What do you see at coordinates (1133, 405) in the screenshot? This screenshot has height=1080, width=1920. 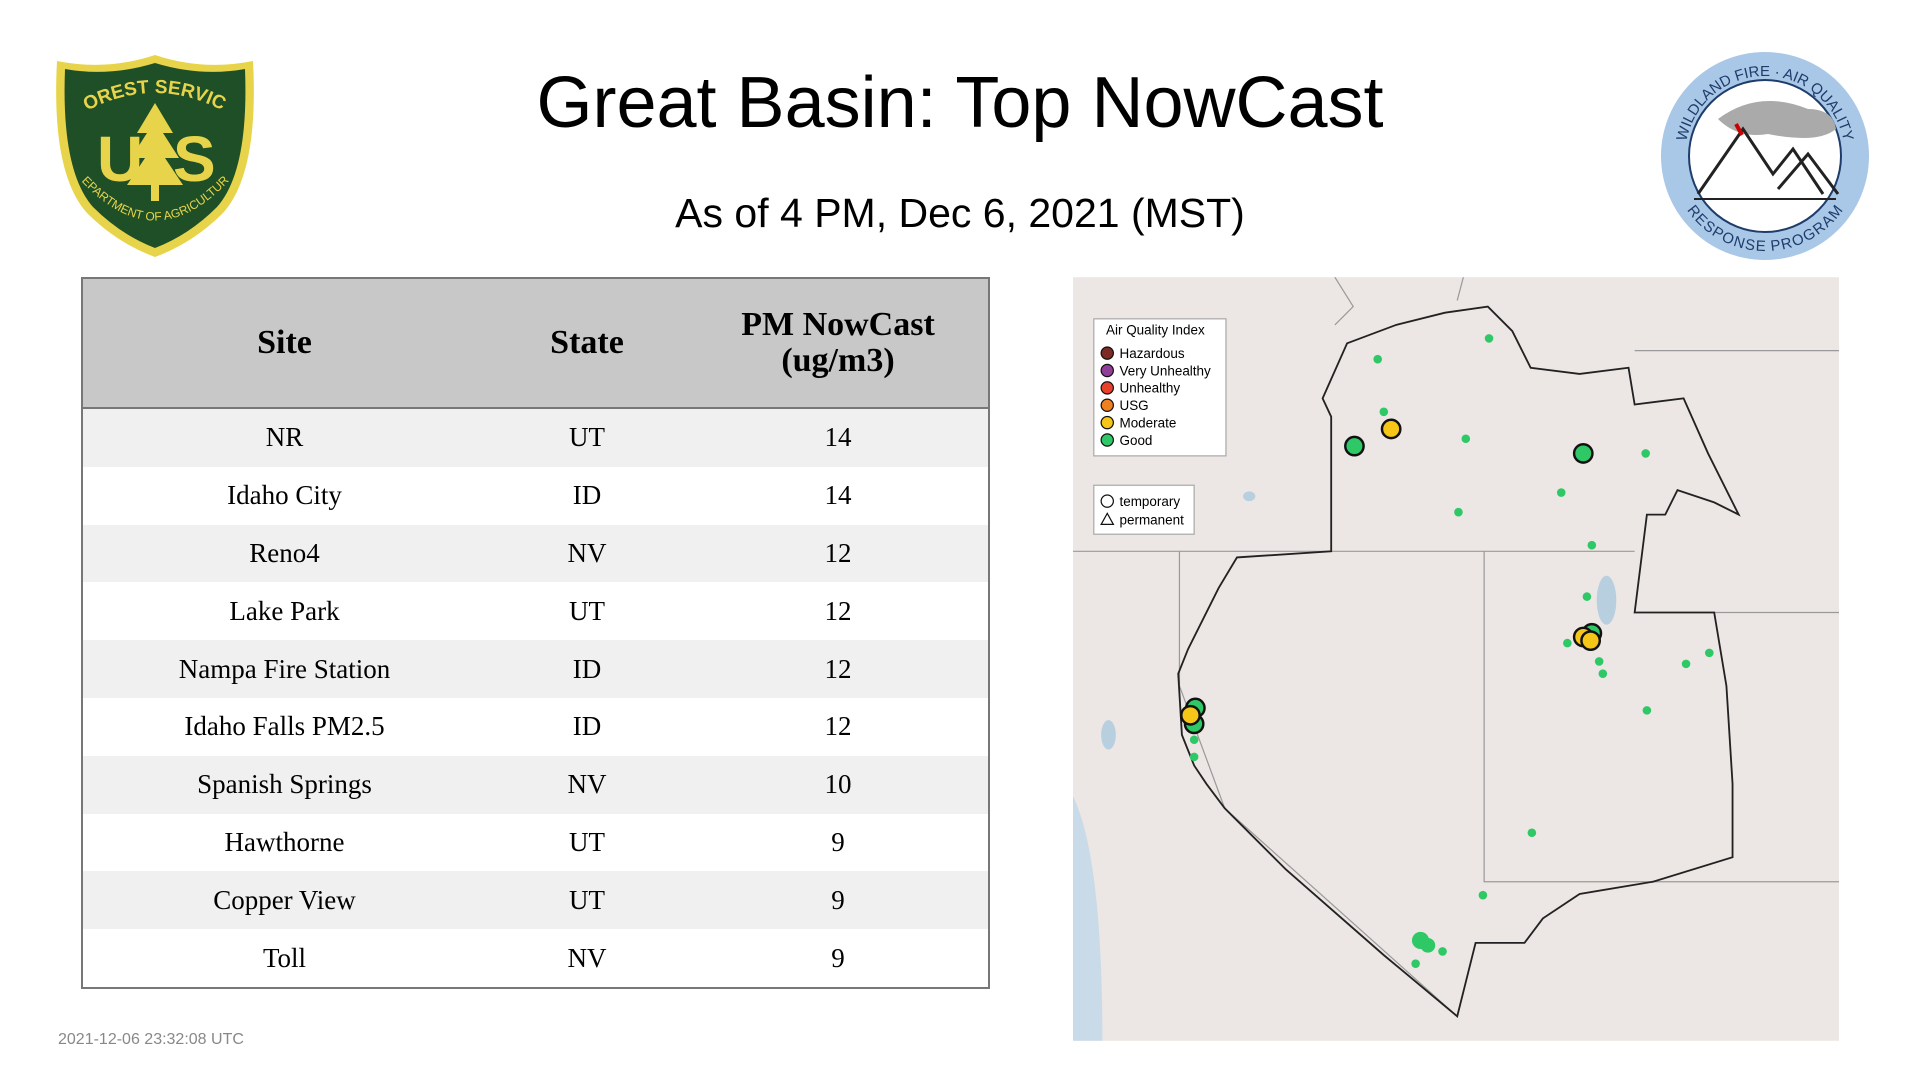 I see `legend-label: USG` at bounding box center [1133, 405].